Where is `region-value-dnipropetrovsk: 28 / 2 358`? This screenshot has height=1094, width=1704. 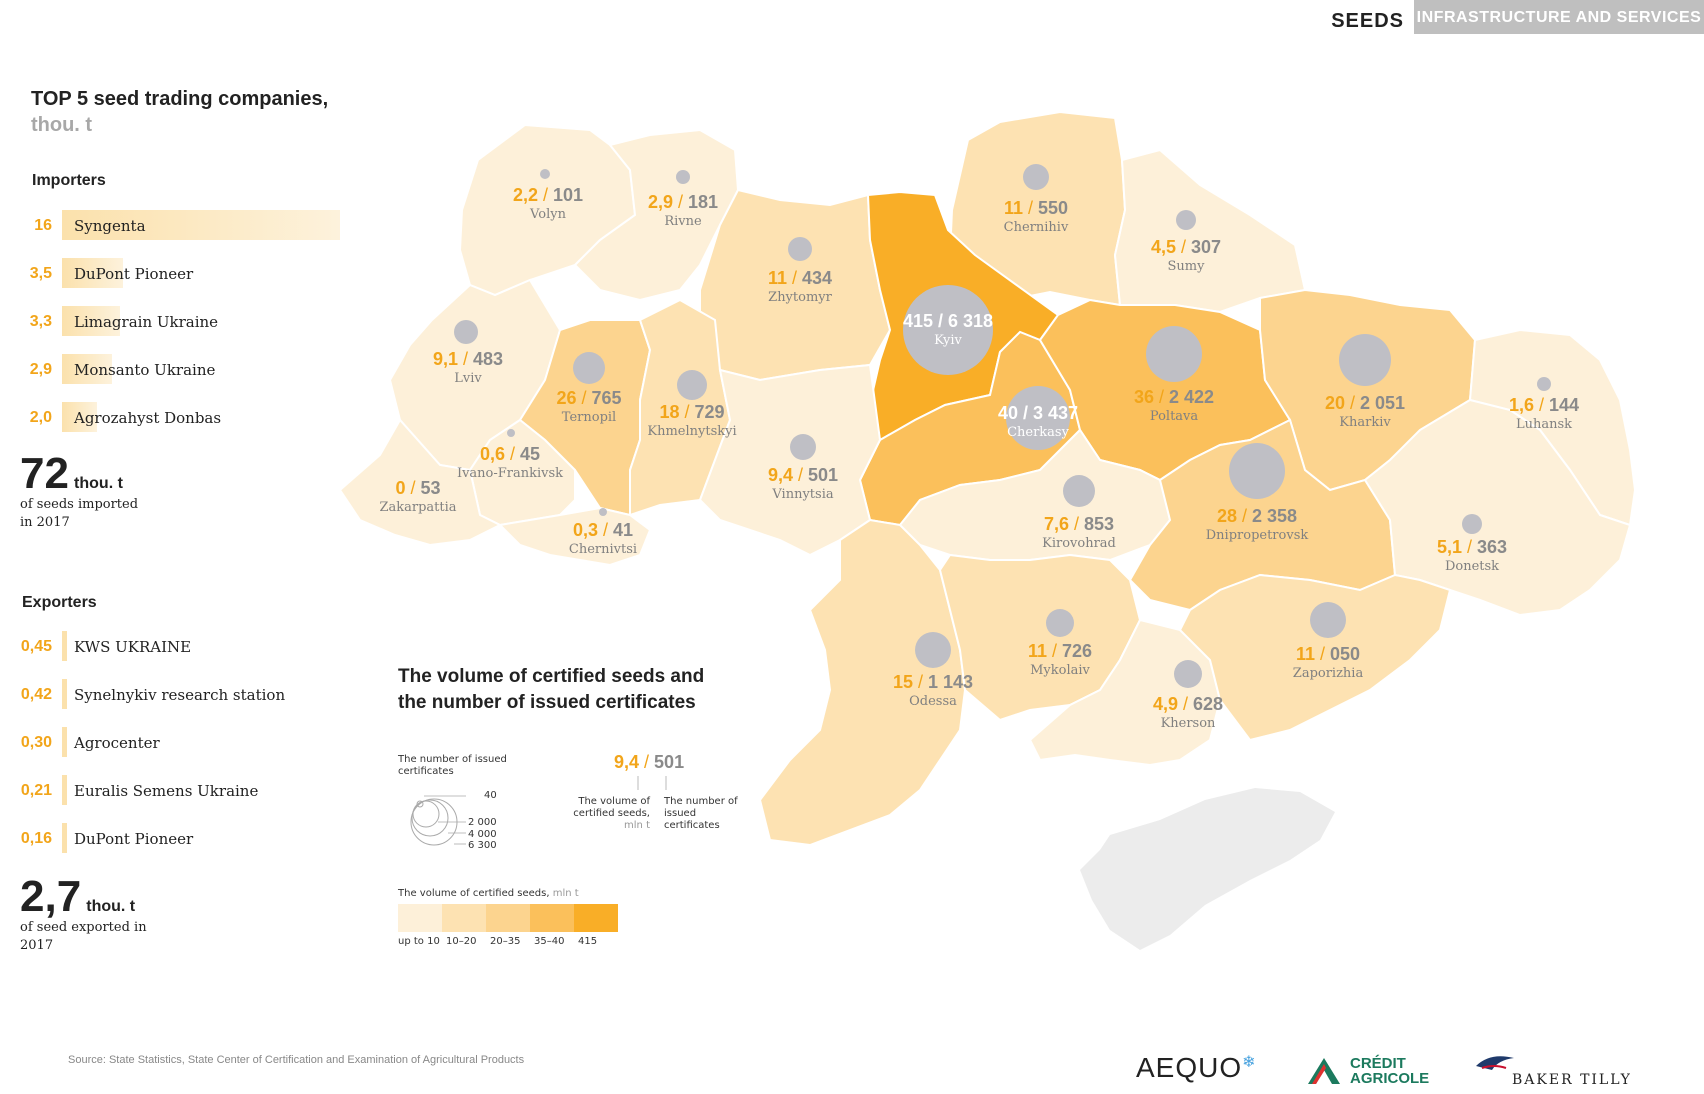 region-value-dnipropetrovsk: 28 / 2 358 is located at coordinates (1257, 516).